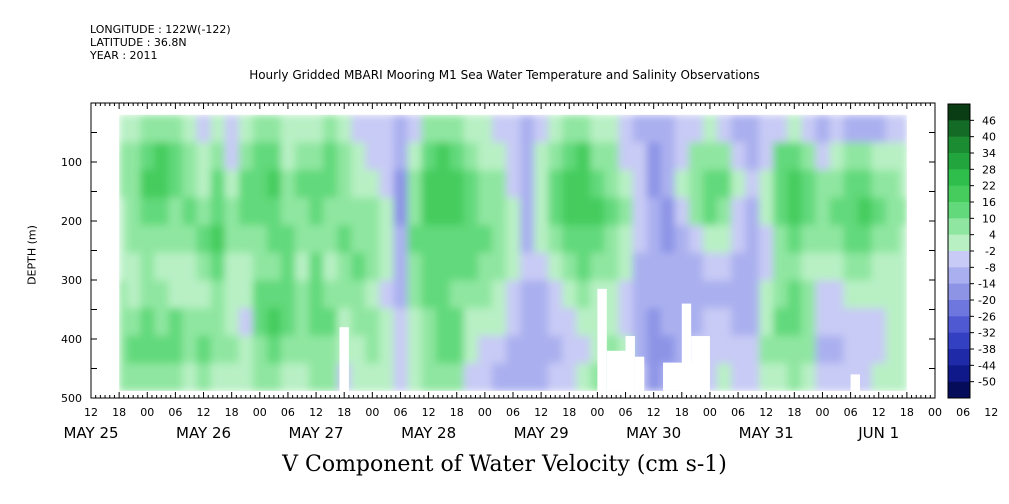 This screenshot has height=504, width=1009. I want to click on day-label: MAY 25, so click(90, 433).